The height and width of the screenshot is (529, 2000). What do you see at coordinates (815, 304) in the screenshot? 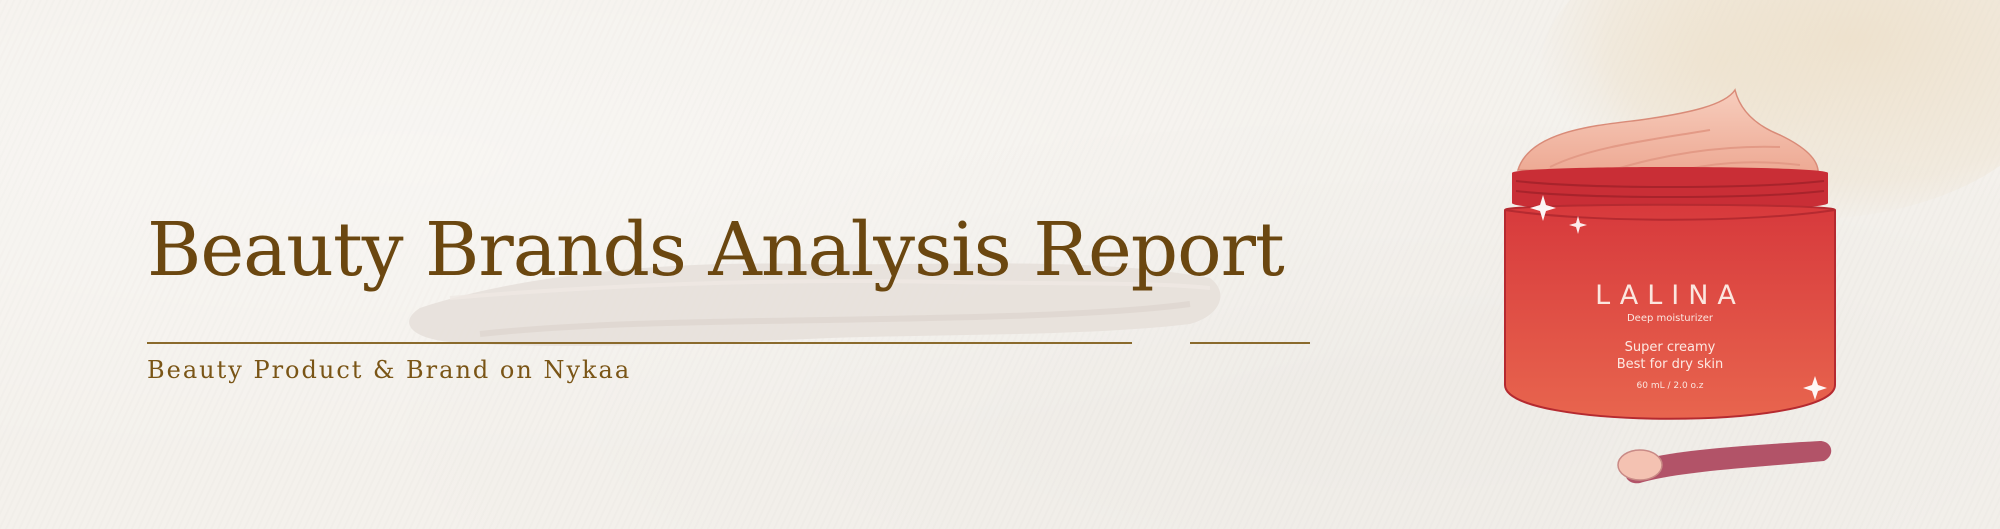
I see `brush-stroke-decoration` at bounding box center [815, 304].